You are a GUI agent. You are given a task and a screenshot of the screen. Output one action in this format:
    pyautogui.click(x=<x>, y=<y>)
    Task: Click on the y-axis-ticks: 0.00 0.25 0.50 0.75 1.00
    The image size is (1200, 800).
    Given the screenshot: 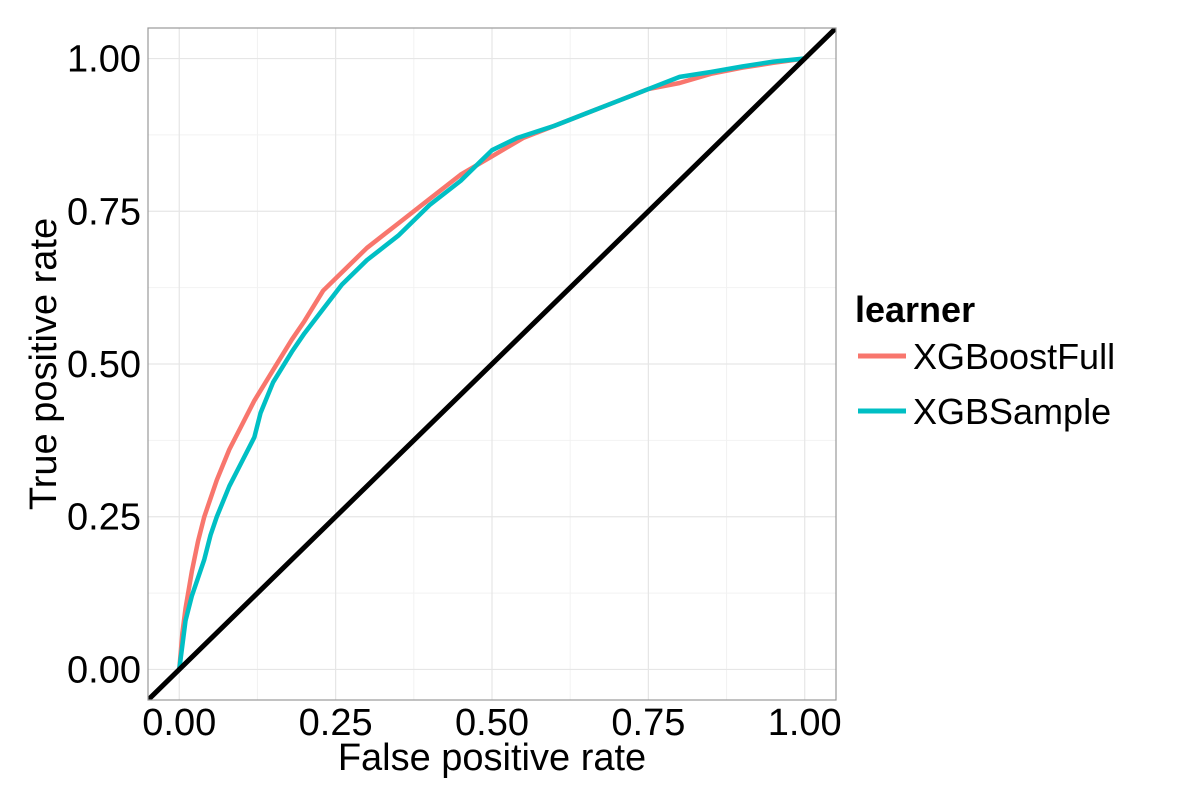 What is the action you would take?
    pyautogui.click(x=104, y=365)
    